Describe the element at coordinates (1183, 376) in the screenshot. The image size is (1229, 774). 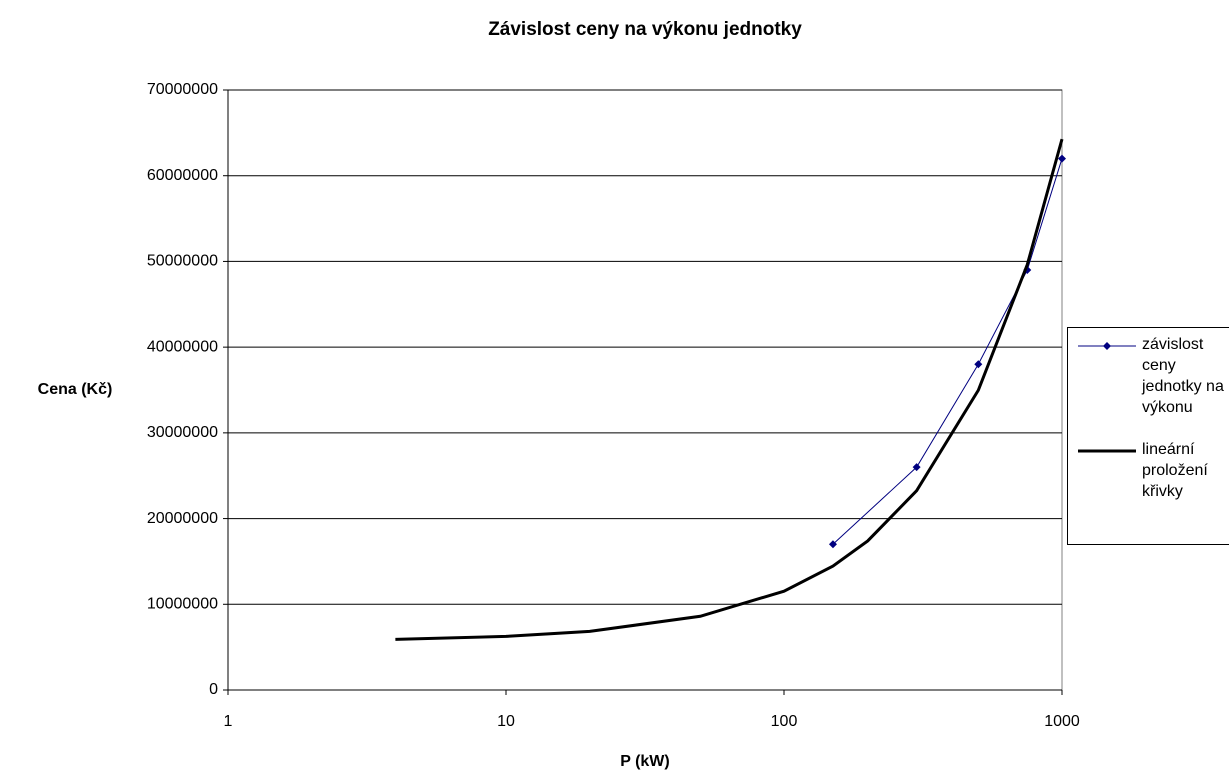
I see `legend-label: závislost ceny jednotky na výkonu` at that location.